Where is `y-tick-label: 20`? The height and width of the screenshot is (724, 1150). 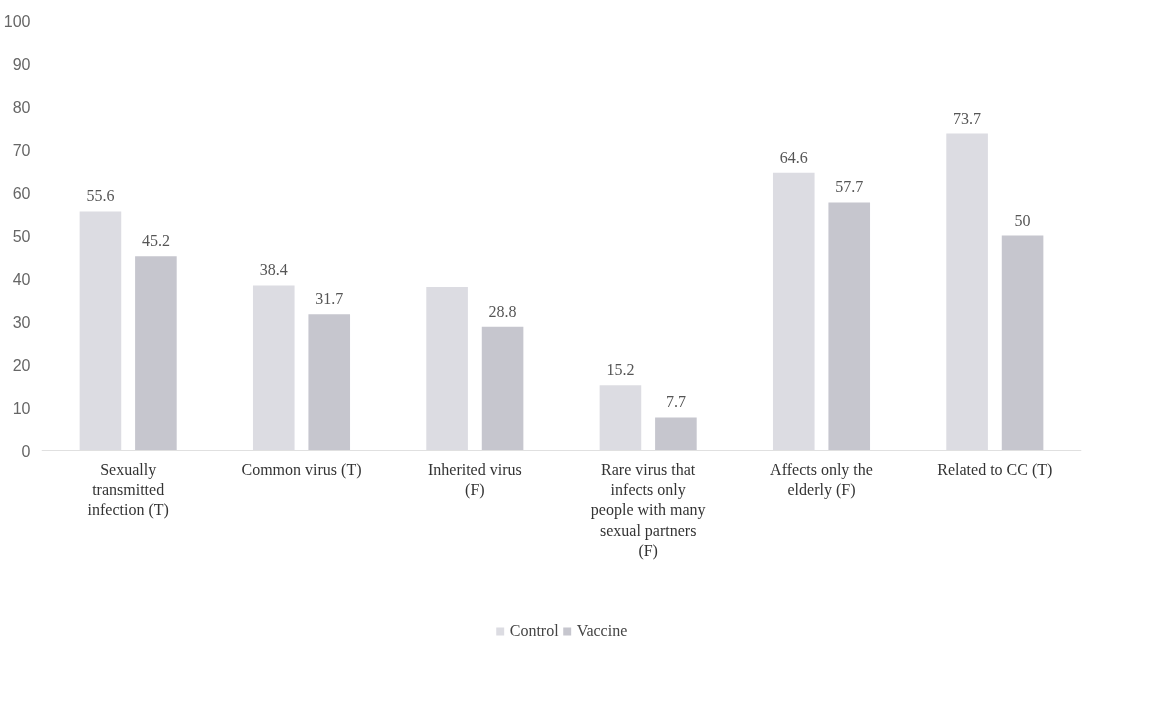 y-tick-label: 20 is located at coordinates (21, 365).